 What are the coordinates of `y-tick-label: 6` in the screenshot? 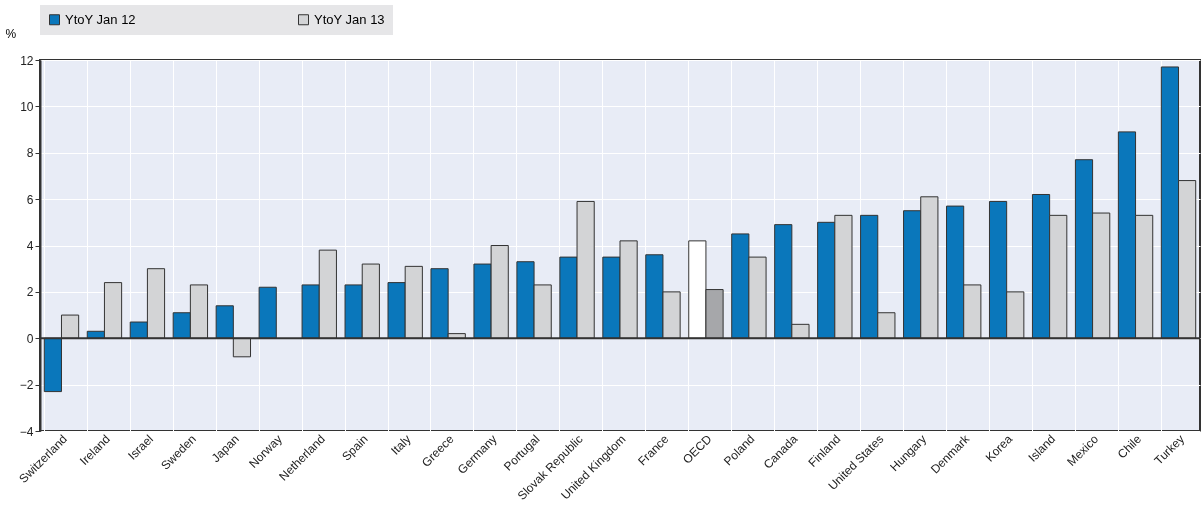 It's located at (30, 199).